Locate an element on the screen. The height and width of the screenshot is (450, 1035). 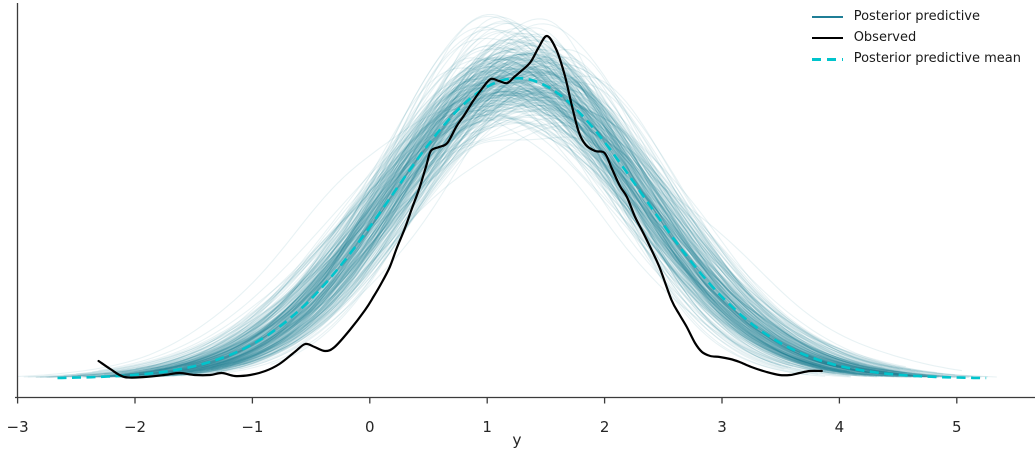
x-tick-label: 3 is located at coordinates (722, 427).